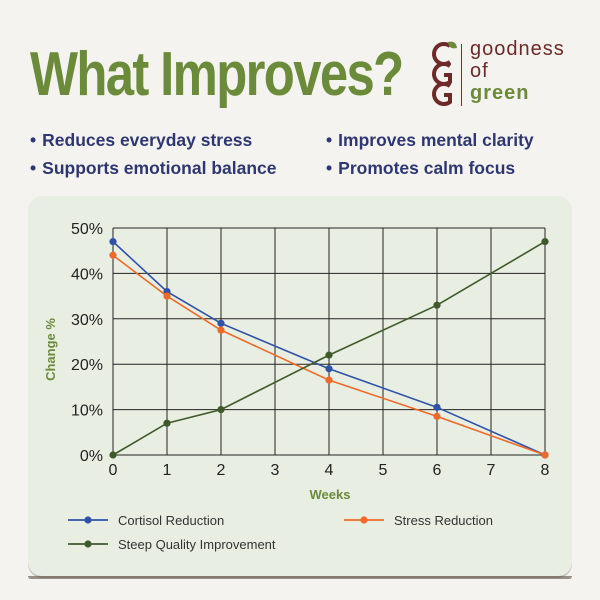 The height and width of the screenshot is (600, 600). What do you see at coordinates (491, 470) in the screenshot?
I see `x-tick-label: 7` at bounding box center [491, 470].